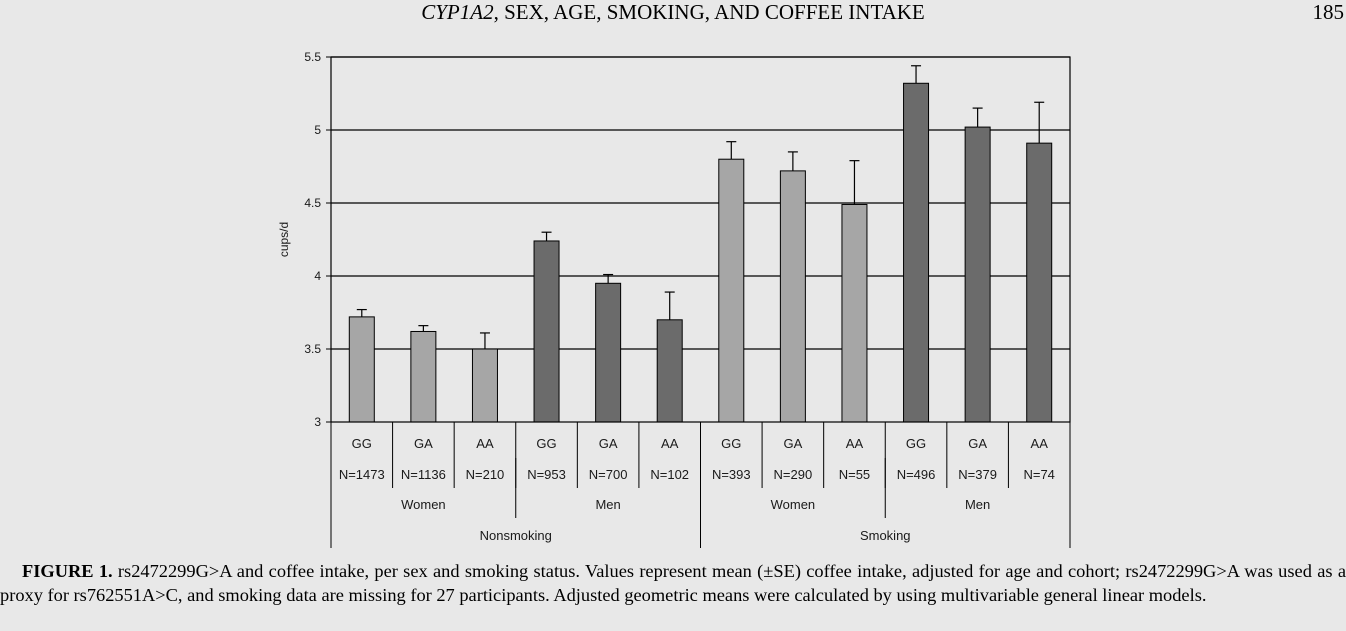  Describe the element at coordinates (885, 535) in the screenshot. I see `smoking-group-label: Smoking` at that location.